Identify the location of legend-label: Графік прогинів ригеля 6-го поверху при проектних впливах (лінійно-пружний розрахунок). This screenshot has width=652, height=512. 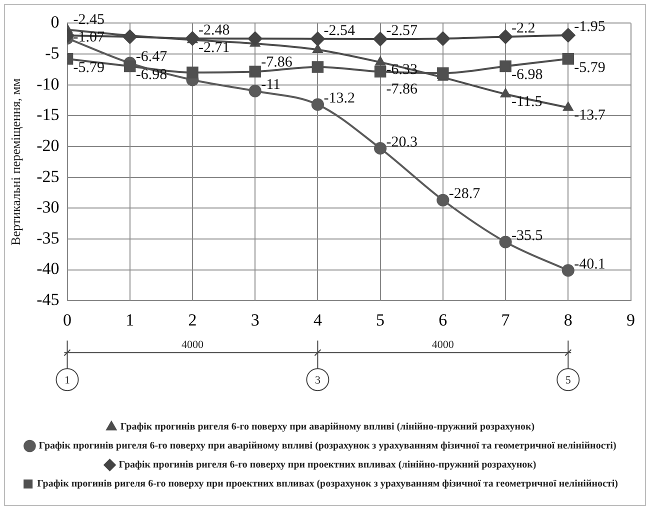
(327, 465).